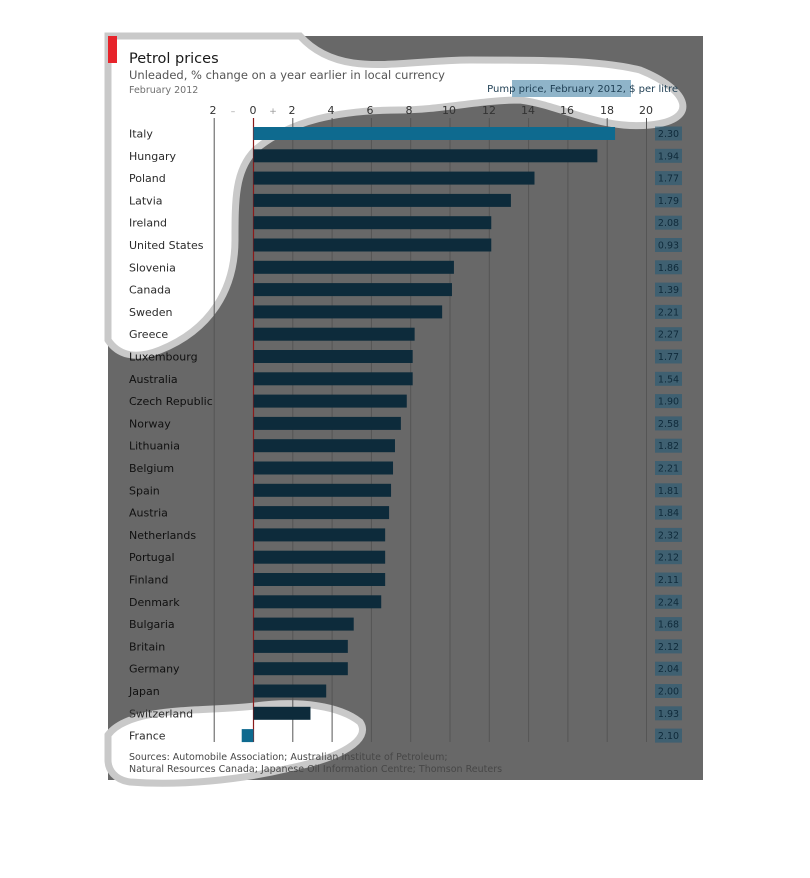  Describe the element at coordinates (174, 59) in the screenshot. I see `chart-title: Petrol prices` at that location.